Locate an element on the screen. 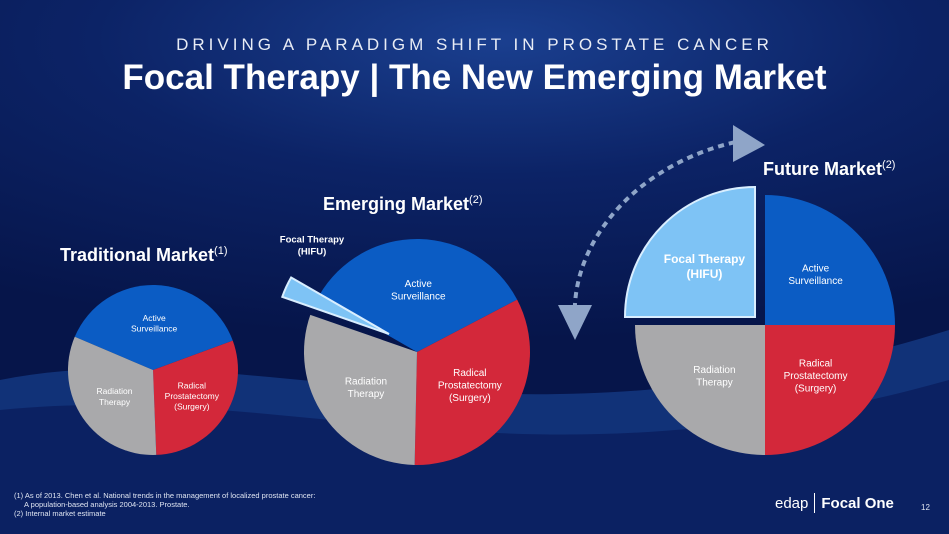 The width and height of the screenshot is (949, 534). cycle-arrow is located at coordinates (661, 232).